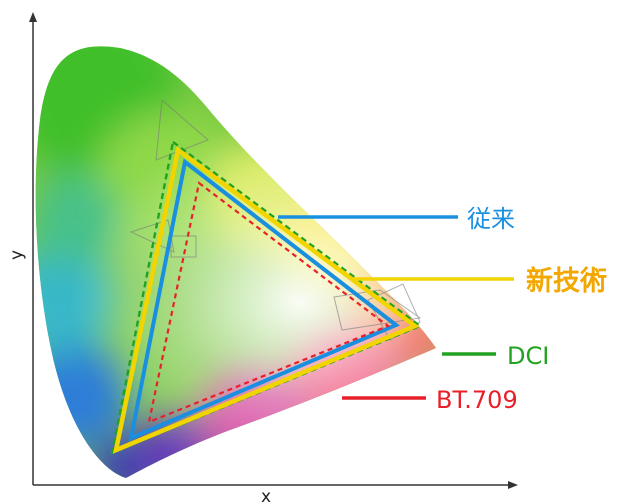  I want to click on y-axis-label: y, so click(17, 255).